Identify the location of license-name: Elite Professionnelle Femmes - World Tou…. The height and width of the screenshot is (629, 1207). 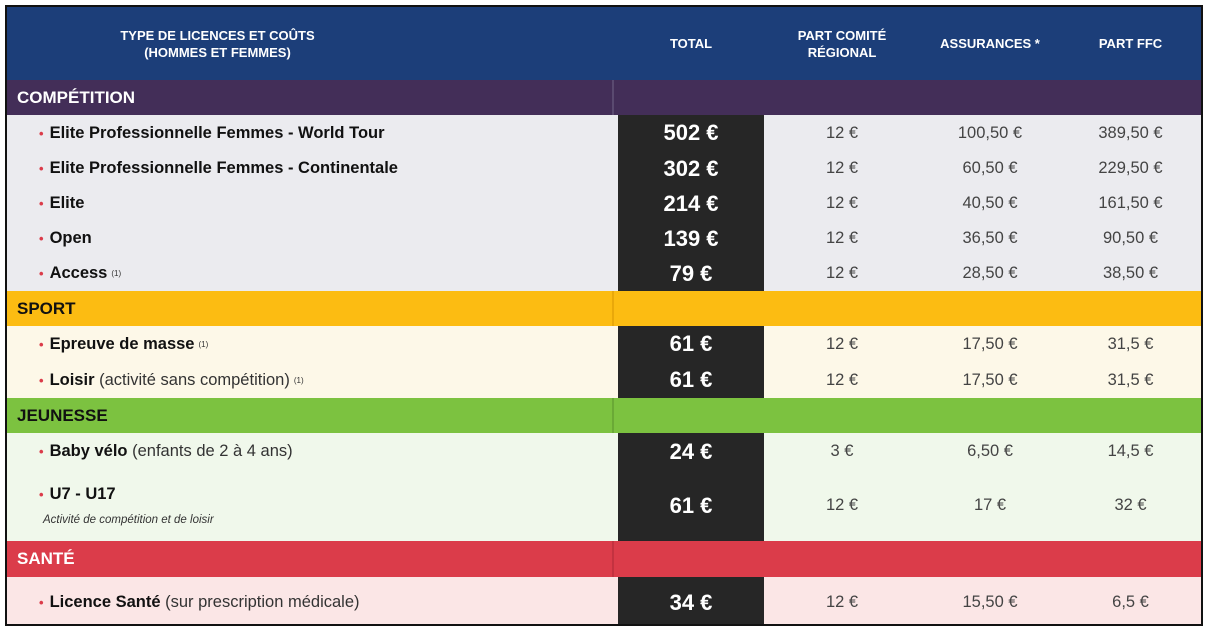
(217, 132).